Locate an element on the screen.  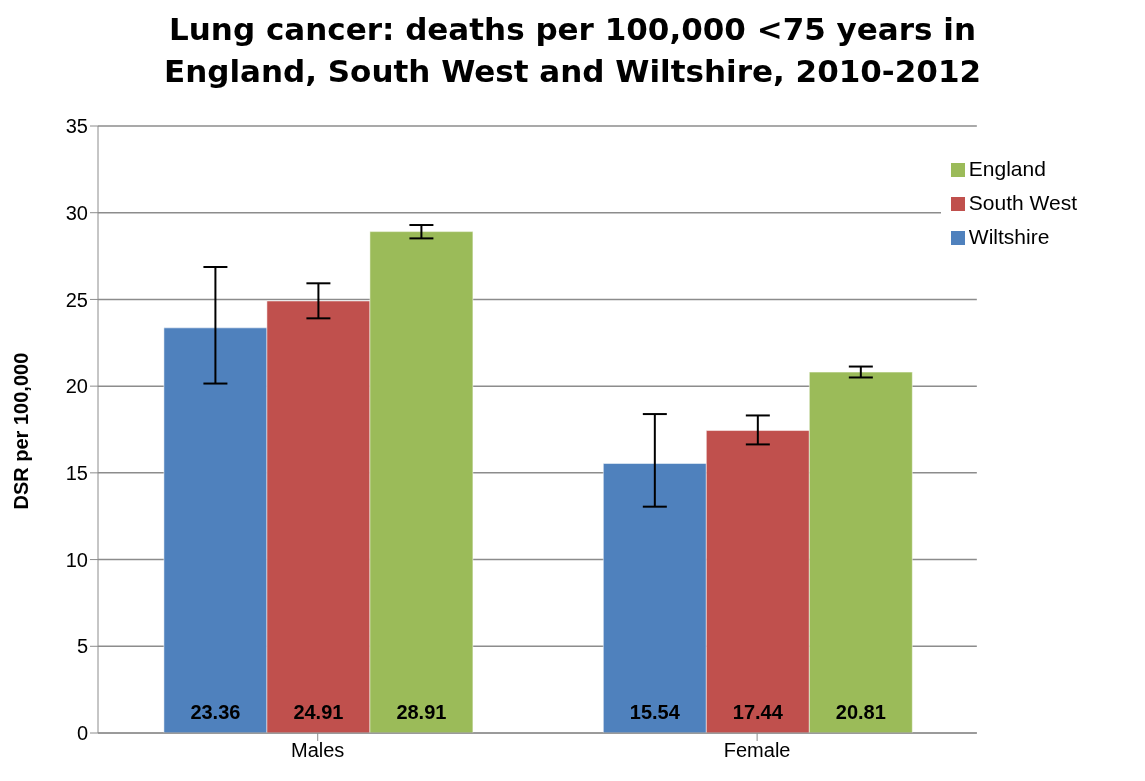
x-tick-label: Males is located at coordinates (318, 750).